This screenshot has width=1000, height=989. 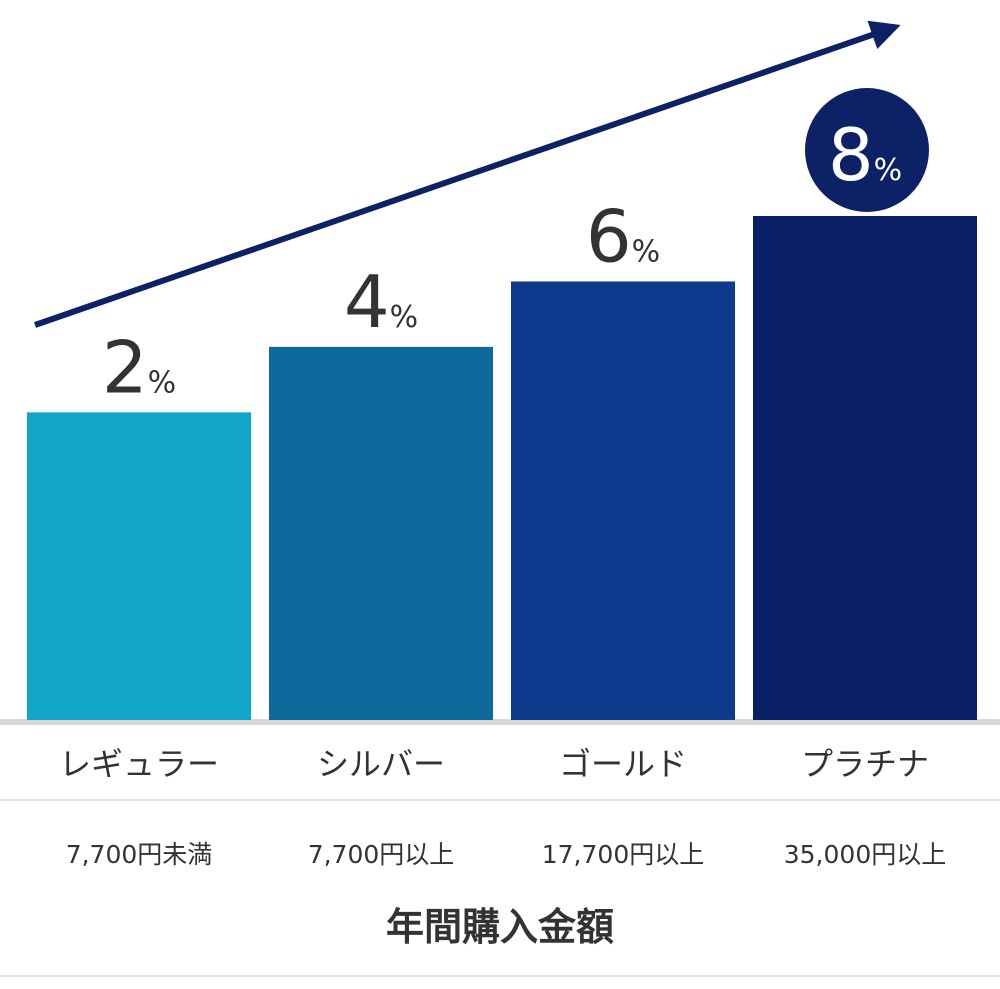 I want to click on value-label: 4%, so click(x=381, y=302).